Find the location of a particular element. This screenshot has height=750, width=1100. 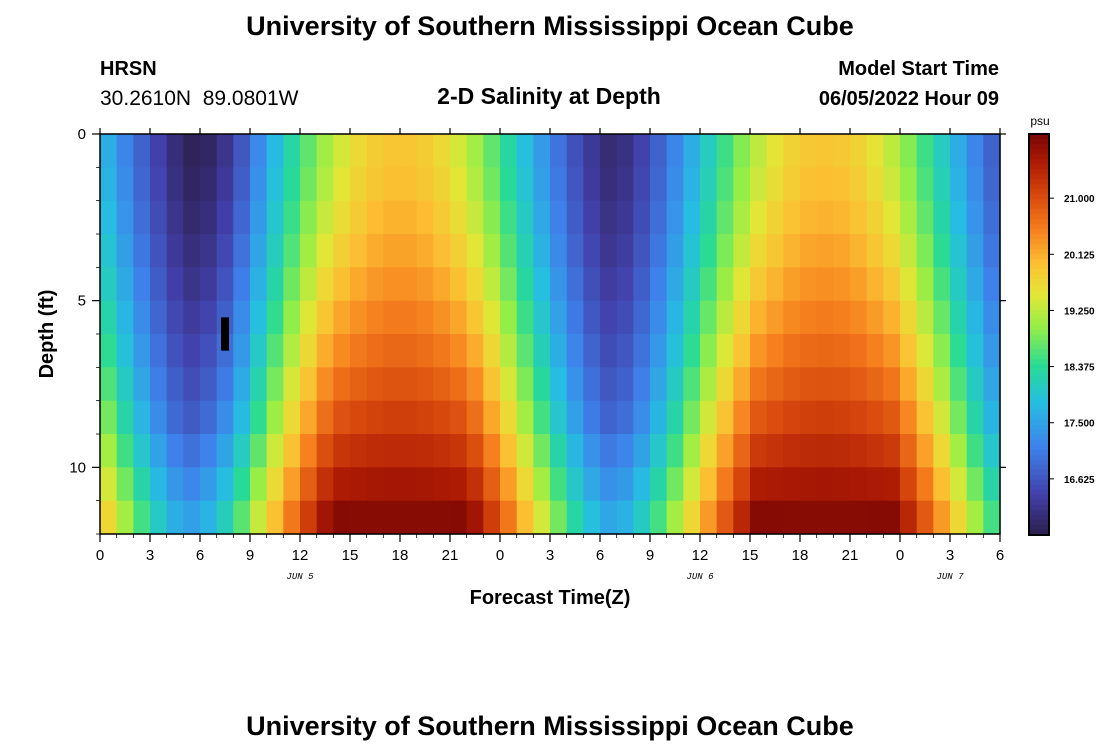

colorbar-unit: psu is located at coordinates (1039, 121).